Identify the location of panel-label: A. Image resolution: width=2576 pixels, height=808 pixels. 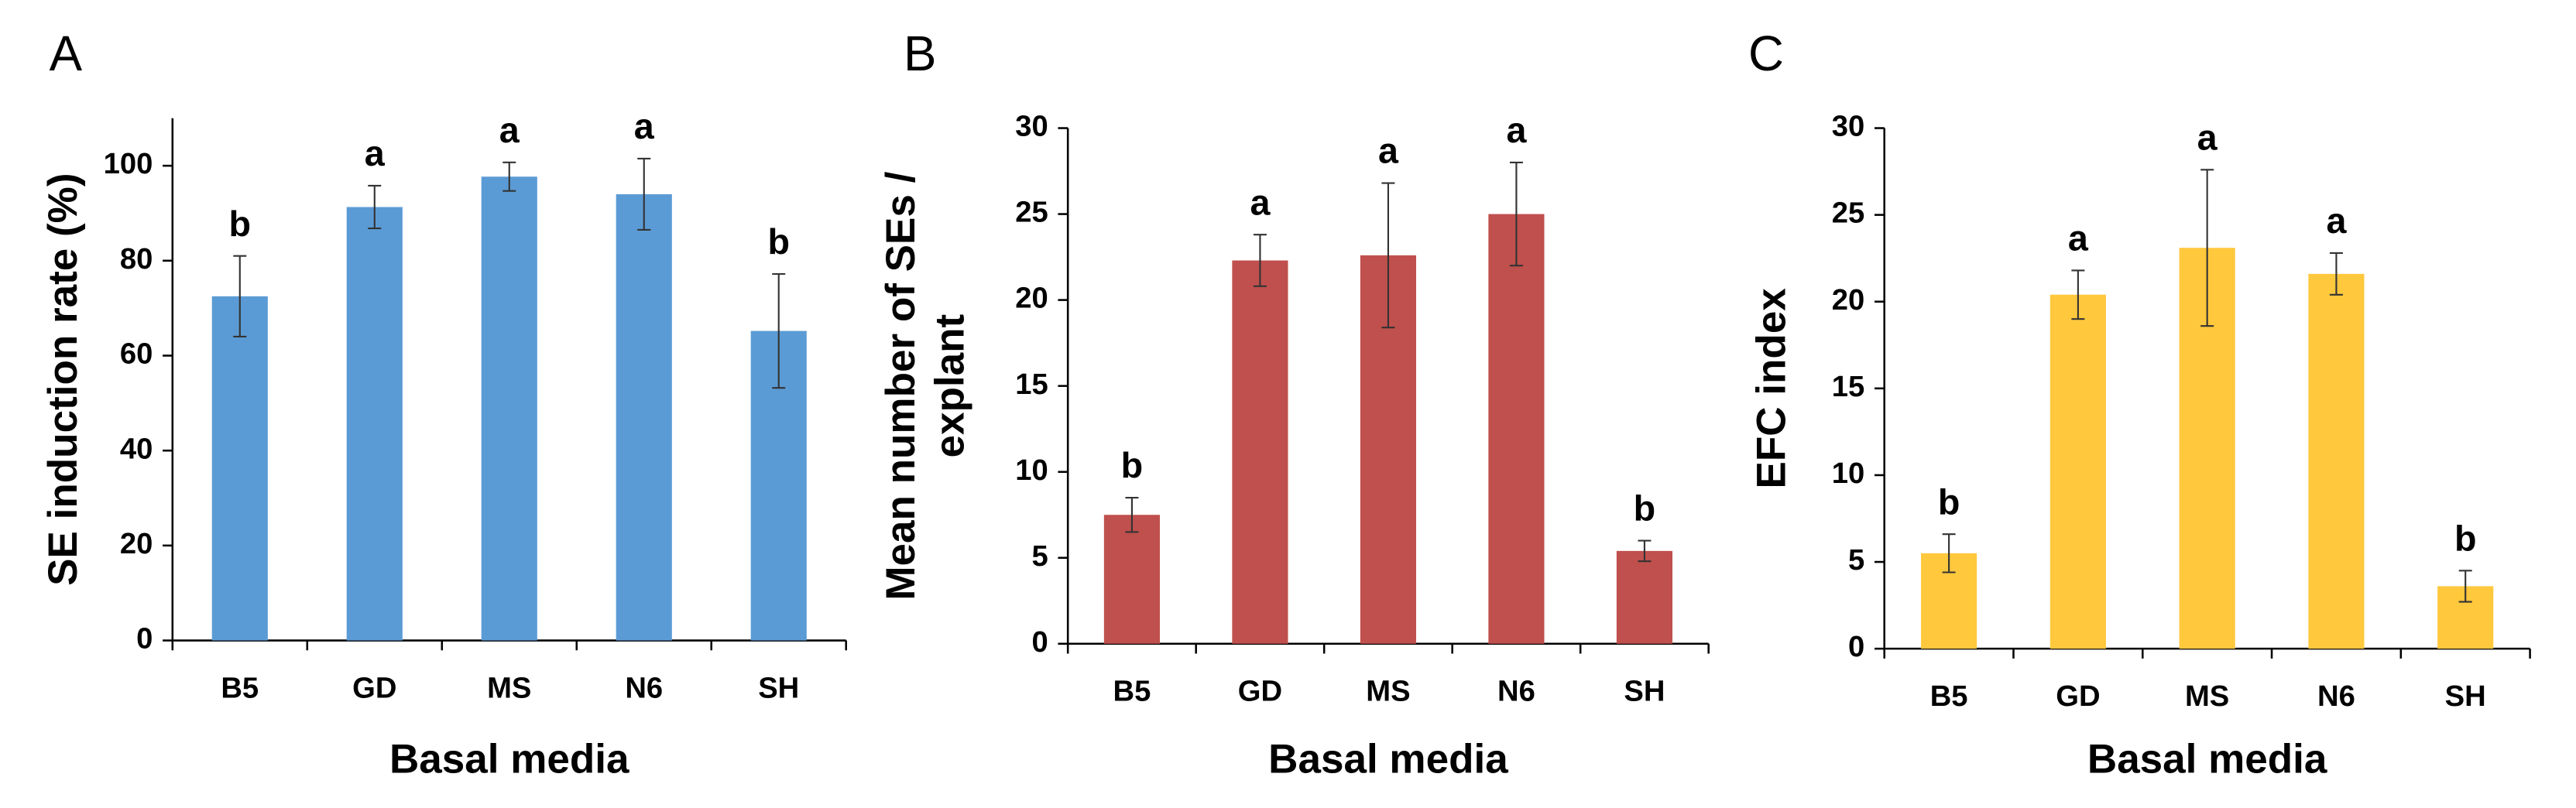
(66, 53).